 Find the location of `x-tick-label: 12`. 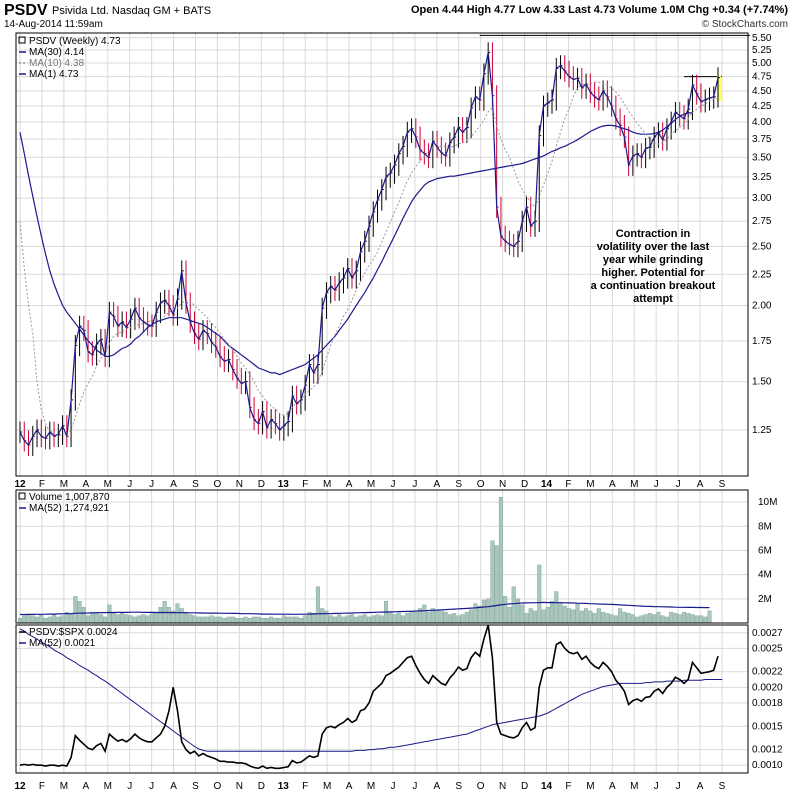

x-tick-label: 12 is located at coordinates (20, 484).